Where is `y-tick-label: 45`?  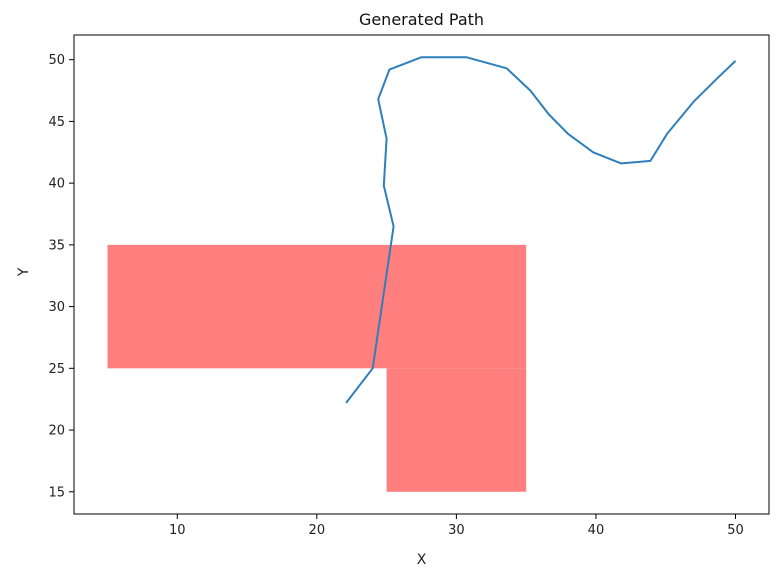
y-tick-label: 45 is located at coordinates (56, 122).